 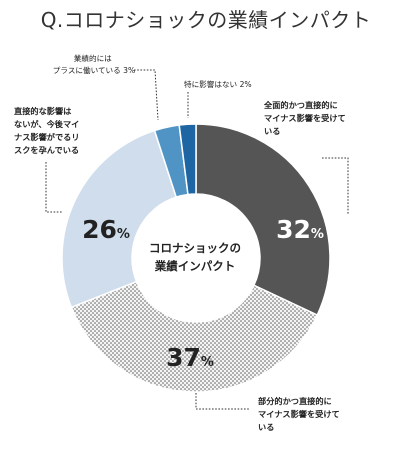 I want to click on value-label-32-number: 32, so click(x=293, y=229).